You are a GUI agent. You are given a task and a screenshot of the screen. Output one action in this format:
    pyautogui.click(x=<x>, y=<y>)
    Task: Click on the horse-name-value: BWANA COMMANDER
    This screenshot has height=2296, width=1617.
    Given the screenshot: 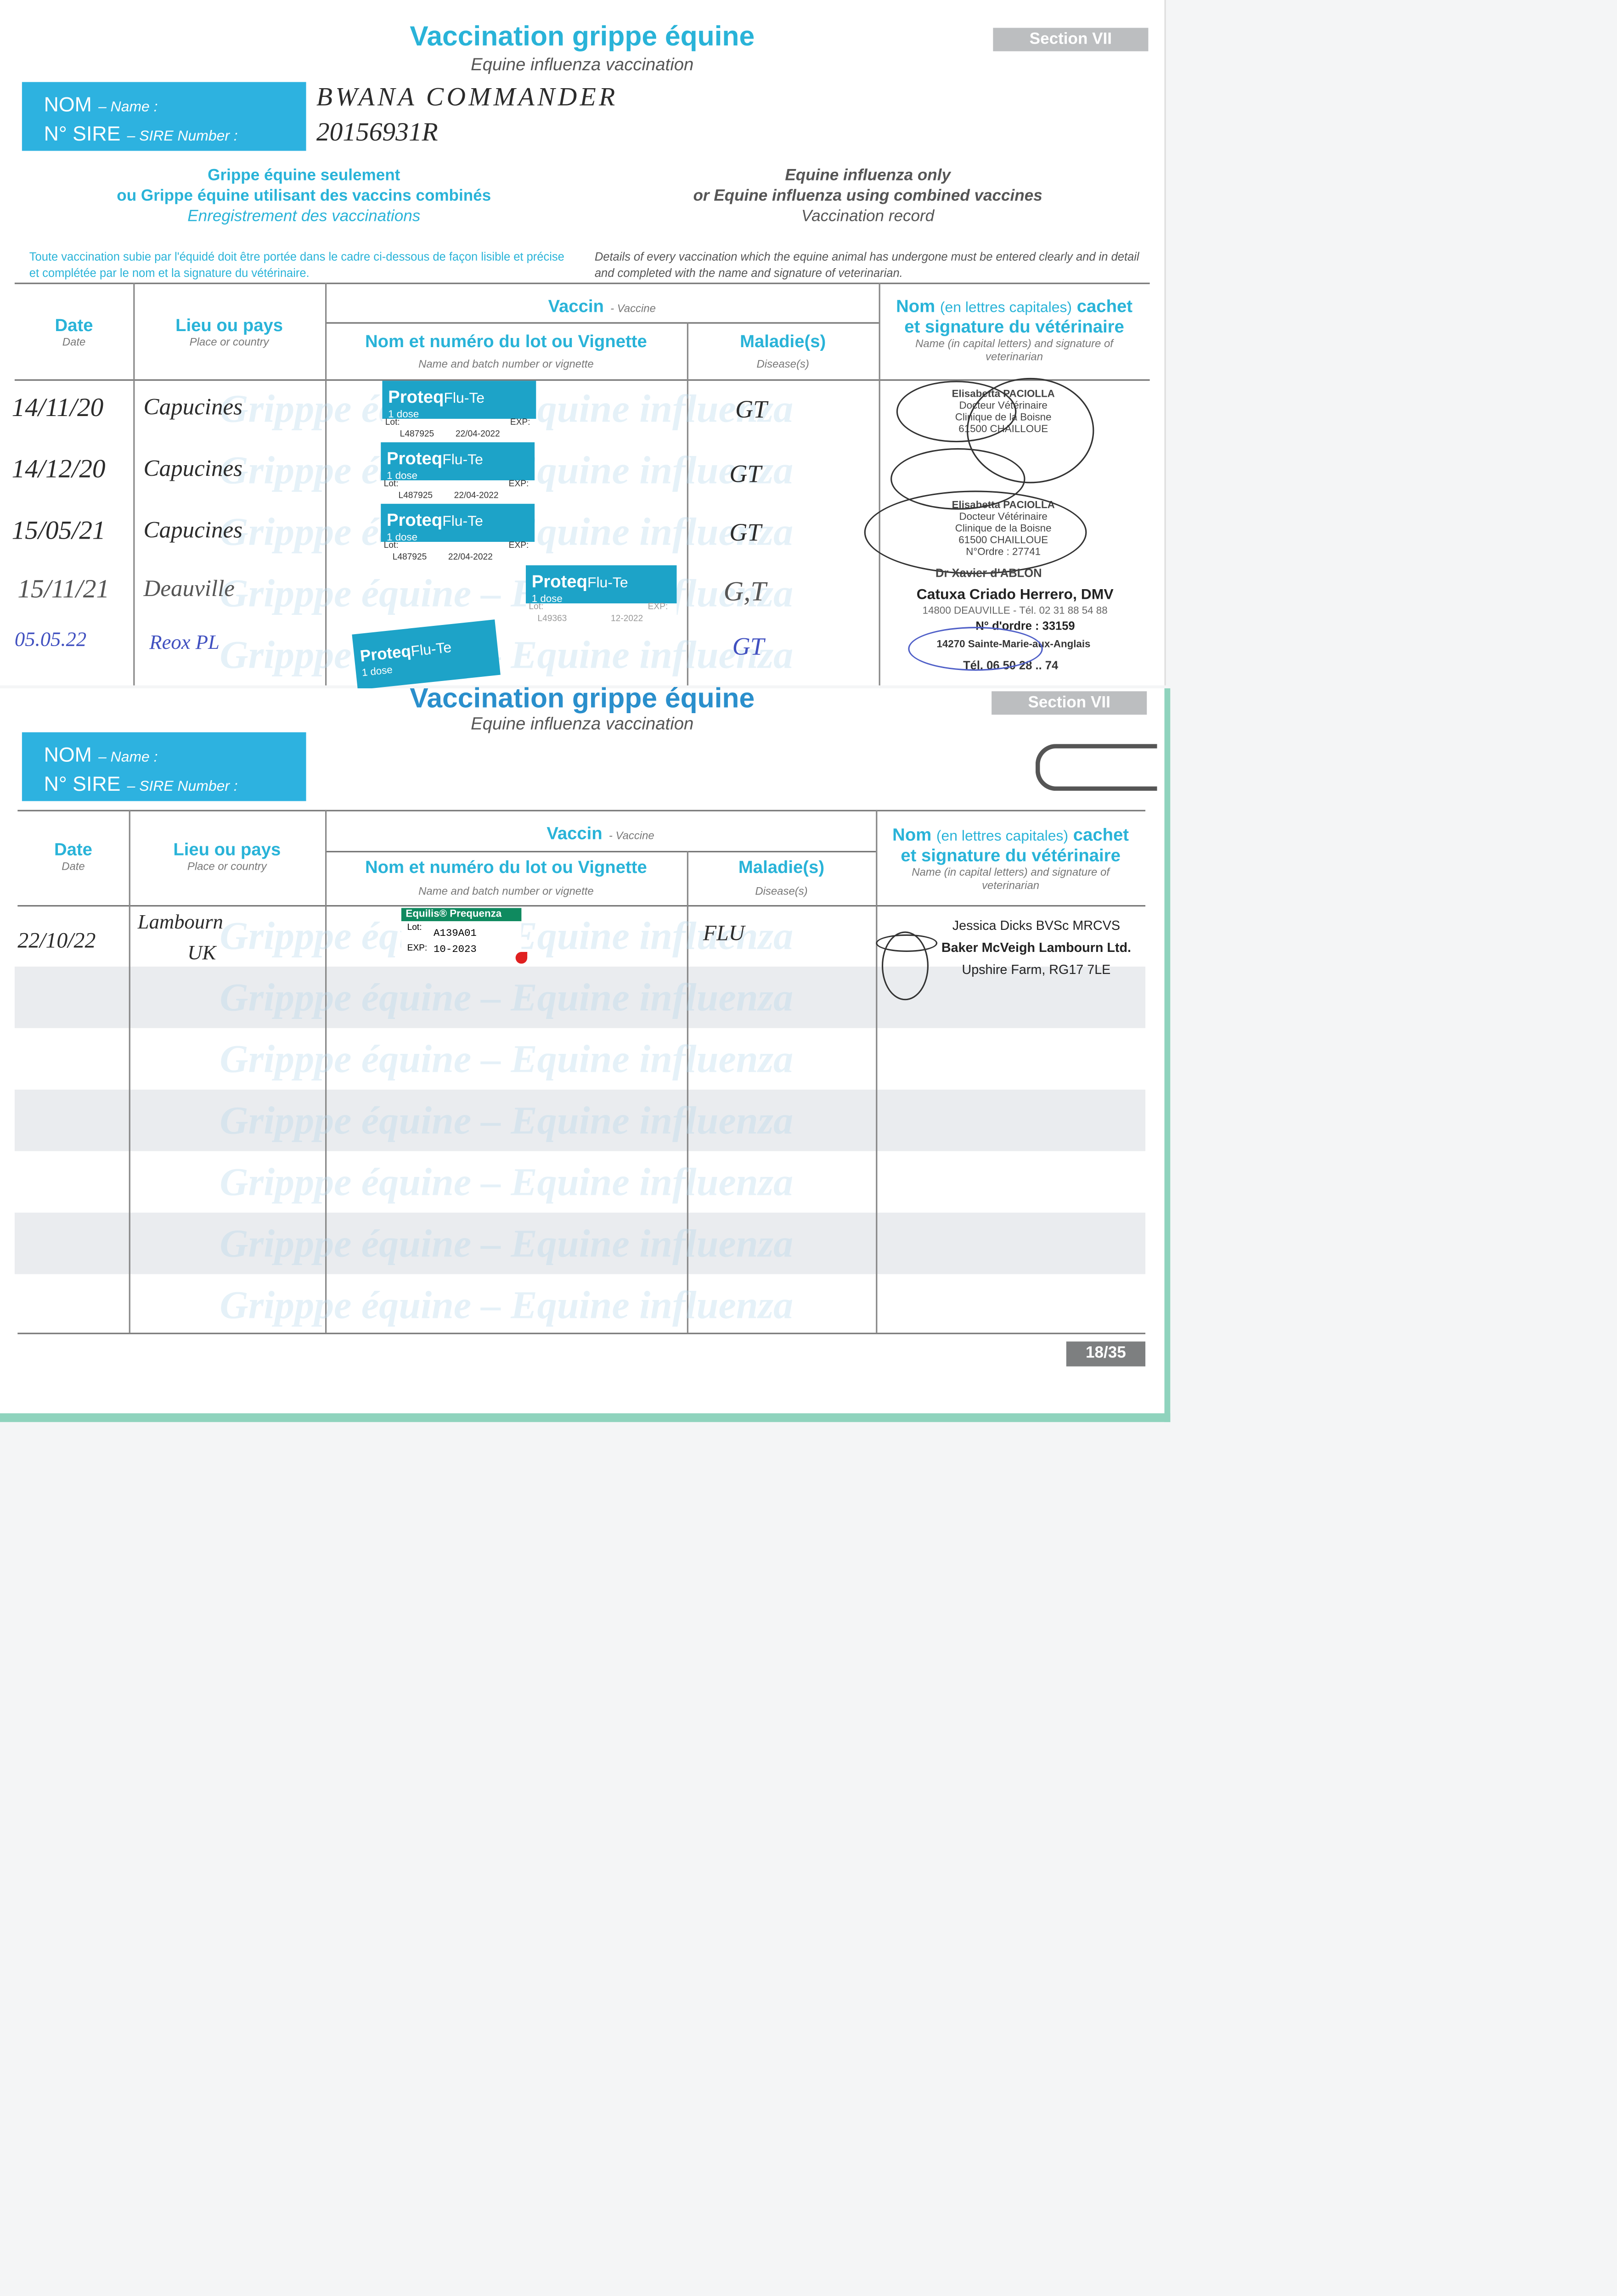 What is the action you would take?
    pyautogui.click(x=467, y=97)
    